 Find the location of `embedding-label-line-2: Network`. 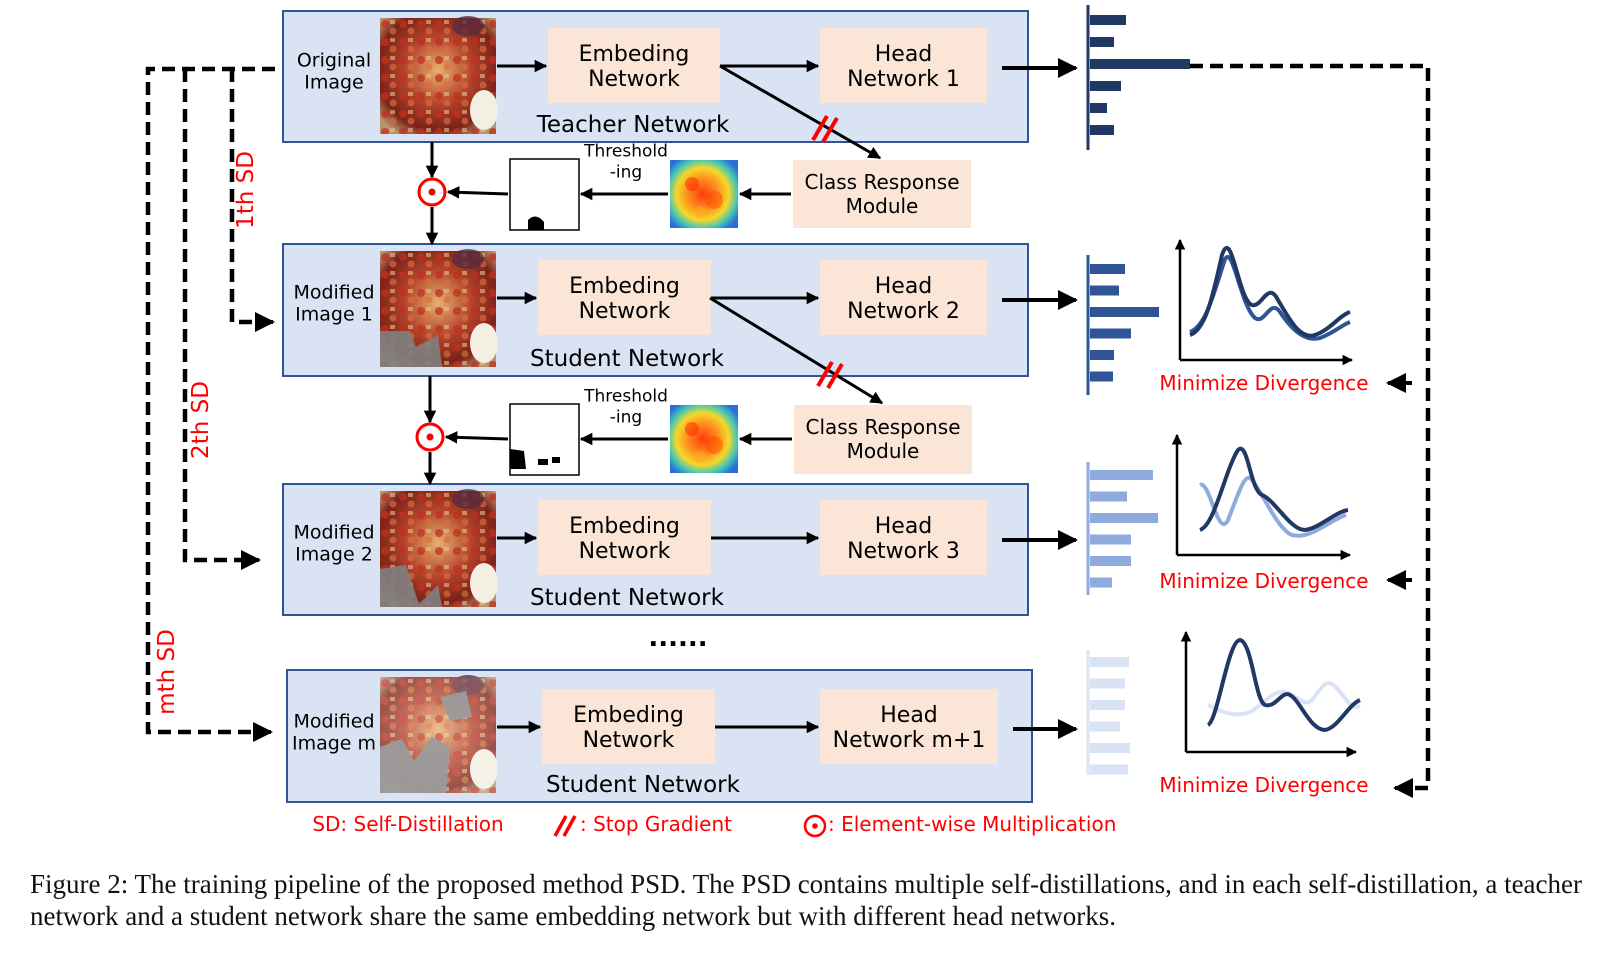

embedding-label-line-2: Network is located at coordinates (634, 79).